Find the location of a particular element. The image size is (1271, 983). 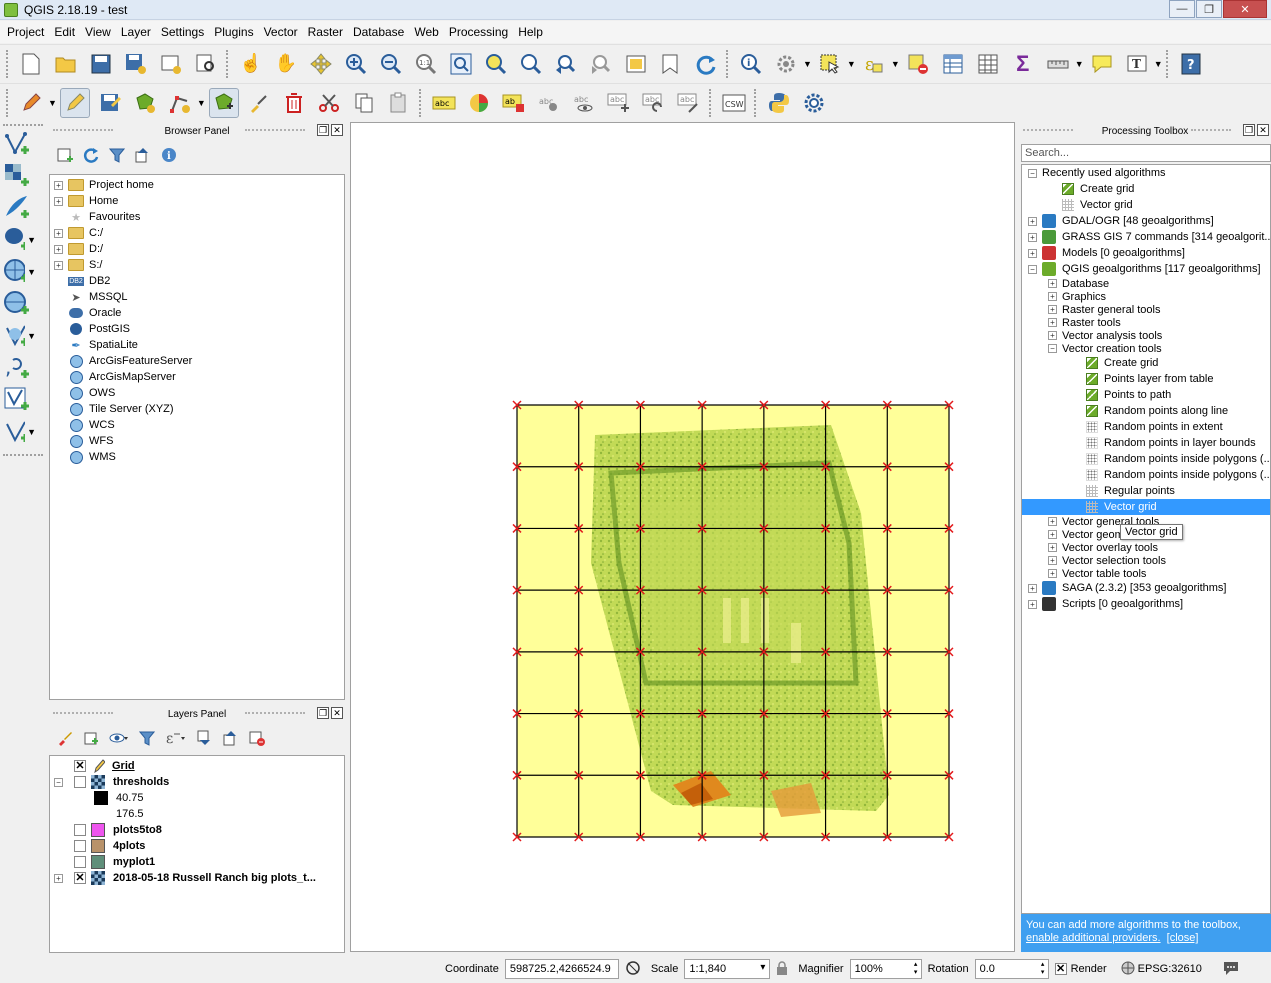

browser-item: ✒ SpatiaLite is located at coordinates (199, 345).